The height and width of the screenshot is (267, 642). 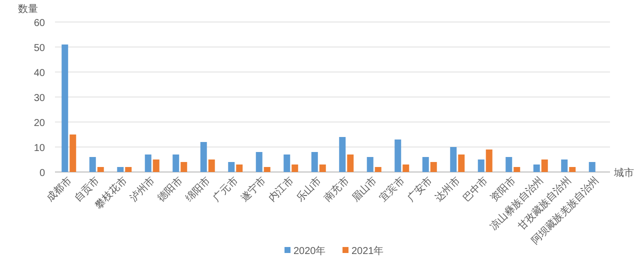 I want to click on legend-label: 2020年, so click(x=310, y=251).